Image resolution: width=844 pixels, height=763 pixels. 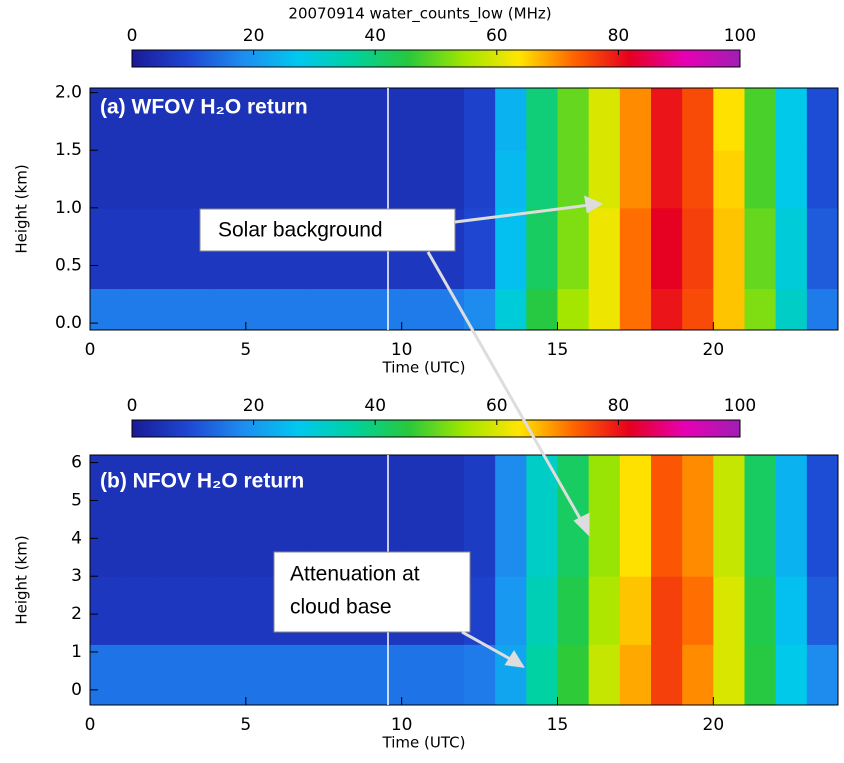 What do you see at coordinates (76, 576) in the screenshot?
I see `y-tick-label: 3` at bounding box center [76, 576].